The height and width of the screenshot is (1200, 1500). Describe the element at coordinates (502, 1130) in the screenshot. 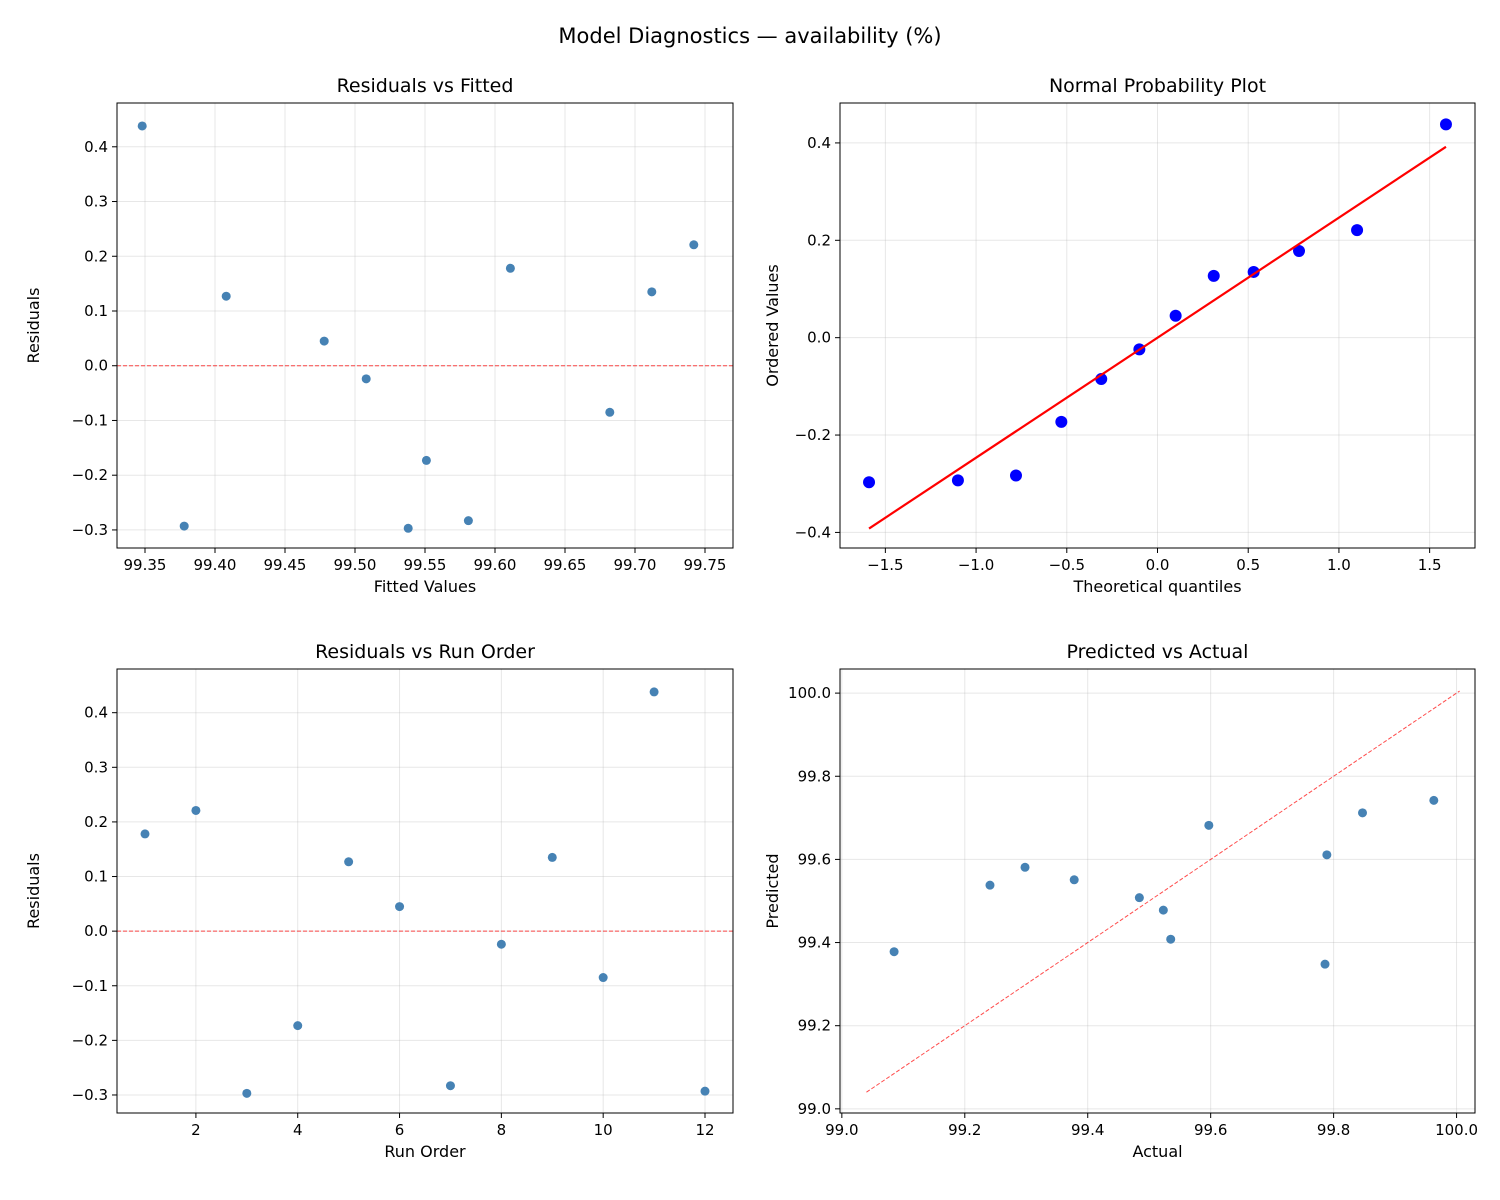

I see `x-tick-label: 8` at that location.